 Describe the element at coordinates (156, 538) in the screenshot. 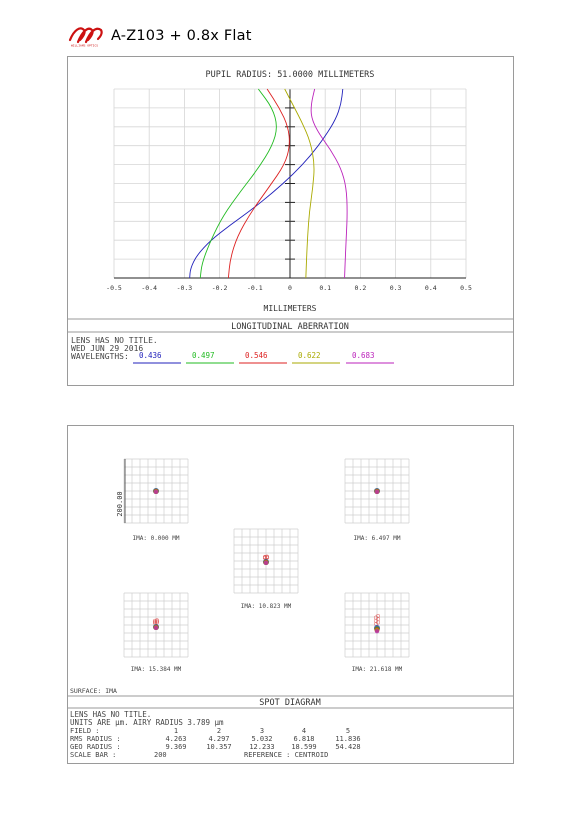

I see `field-image-height: IMA: 0.000 MM` at that location.